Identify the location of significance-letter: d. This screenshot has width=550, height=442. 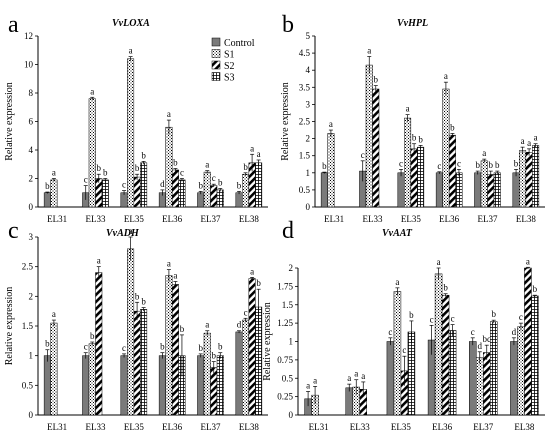
(480, 346).